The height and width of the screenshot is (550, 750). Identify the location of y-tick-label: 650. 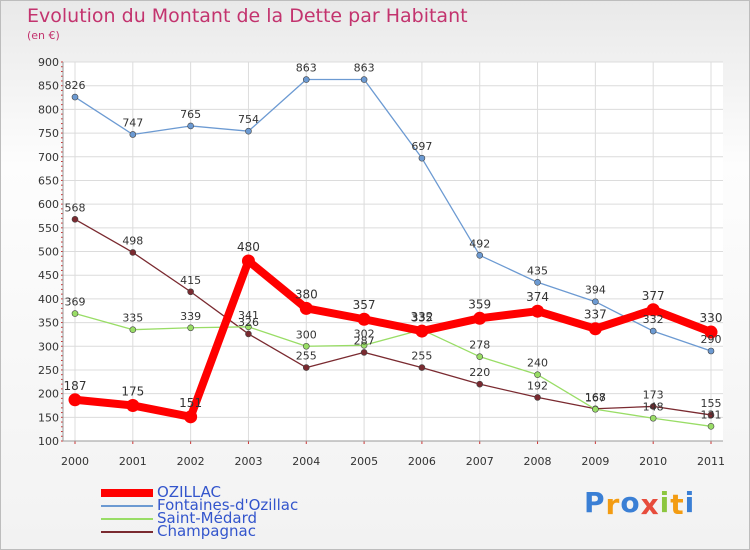
(48, 180).